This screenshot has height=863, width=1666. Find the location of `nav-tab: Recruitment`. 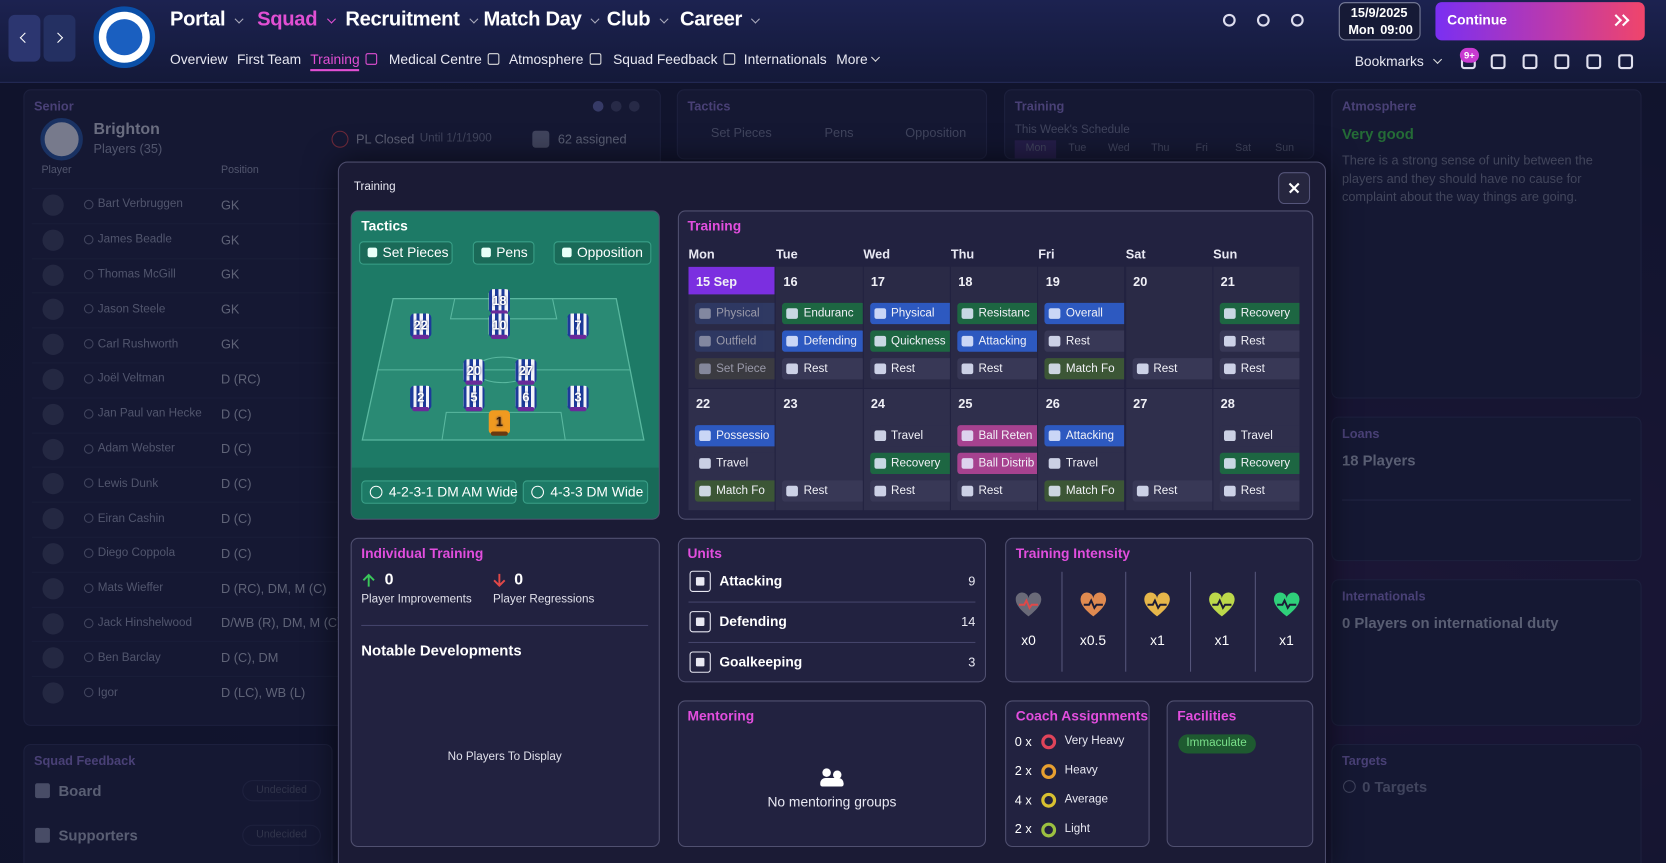

nav-tab: Recruitment is located at coordinates (402, 19).